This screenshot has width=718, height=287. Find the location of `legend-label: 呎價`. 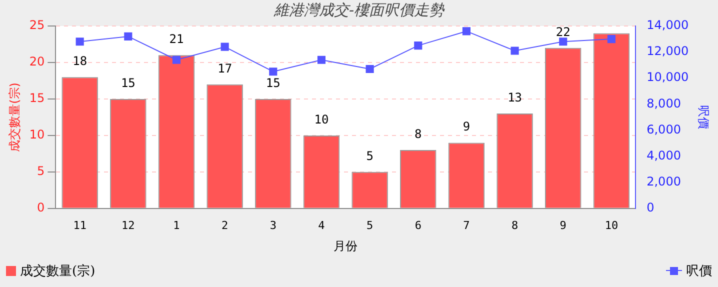

legend-label: 呎價 is located at coordinates (698, 271).